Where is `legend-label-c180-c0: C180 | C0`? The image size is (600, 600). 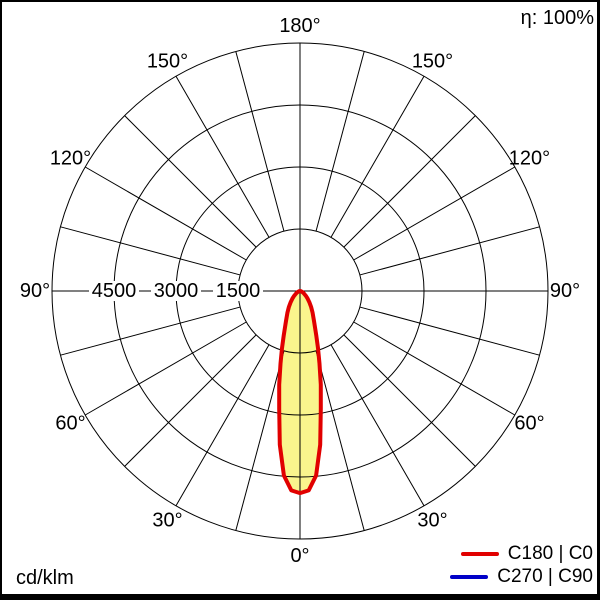 legend-label-c180-c0: C180 | C0 is located at coordinates (550, 553).